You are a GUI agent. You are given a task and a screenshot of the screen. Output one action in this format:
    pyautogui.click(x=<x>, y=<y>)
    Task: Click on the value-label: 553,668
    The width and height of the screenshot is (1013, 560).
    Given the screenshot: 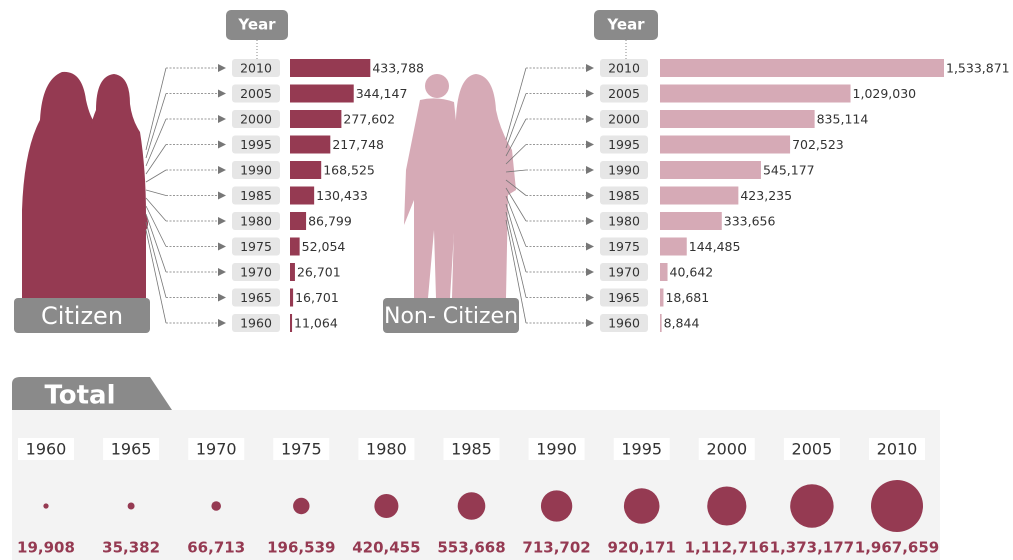 What is the action you would take?
    pyautogui.click(x=471, y=548)
    